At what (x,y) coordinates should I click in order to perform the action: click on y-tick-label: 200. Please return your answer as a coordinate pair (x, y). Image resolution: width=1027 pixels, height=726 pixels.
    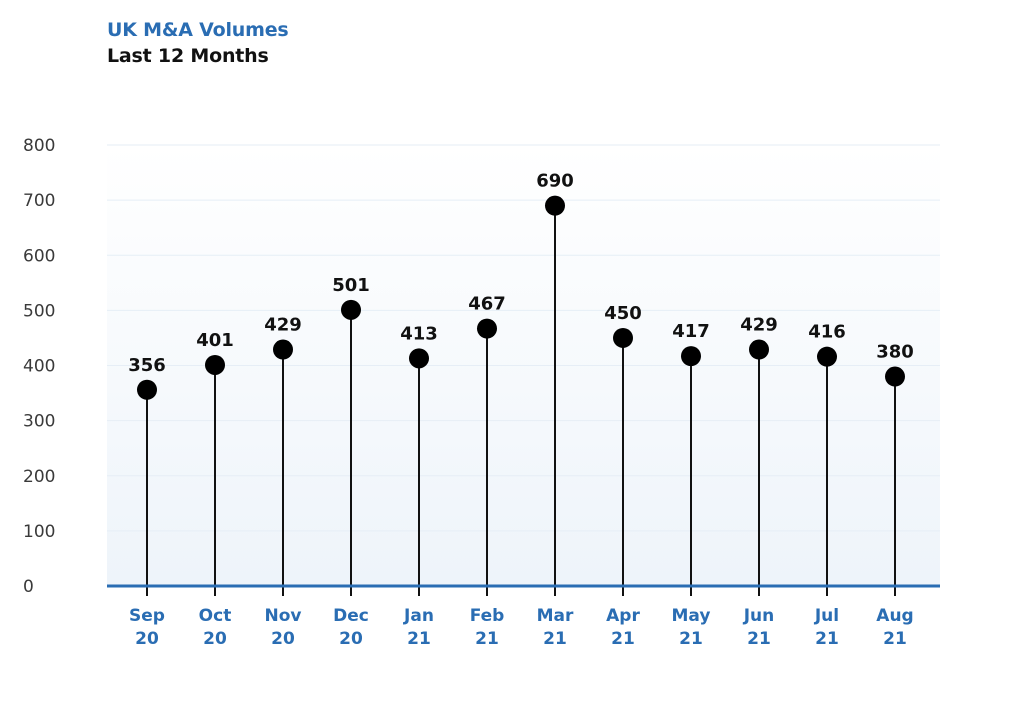
    Looking at the image, I should click on (39, 477).